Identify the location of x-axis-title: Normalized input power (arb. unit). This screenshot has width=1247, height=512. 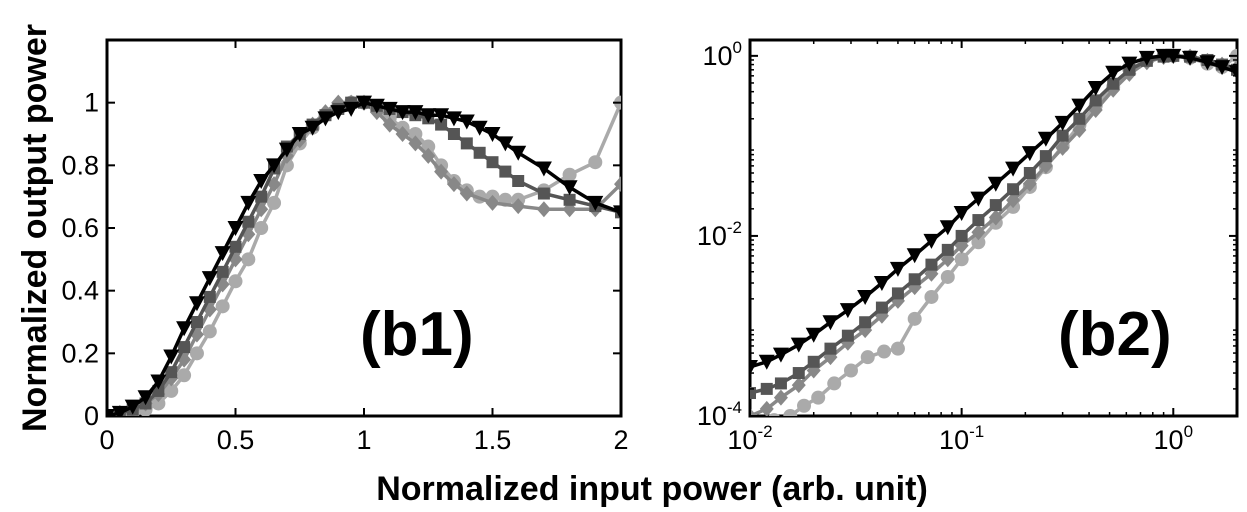
(652, 489).